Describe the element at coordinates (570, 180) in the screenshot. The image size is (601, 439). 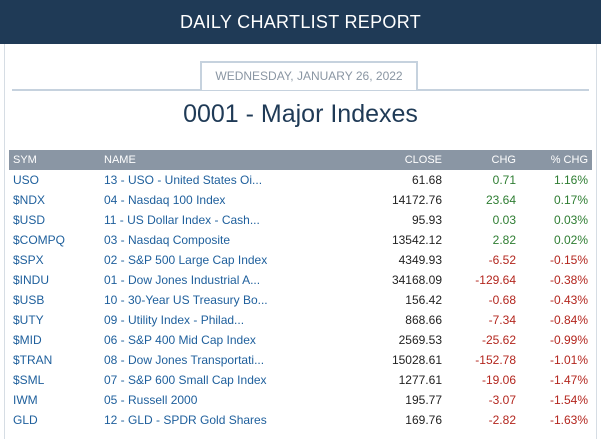
I see `percent-change-value: 1.16%` at that location.